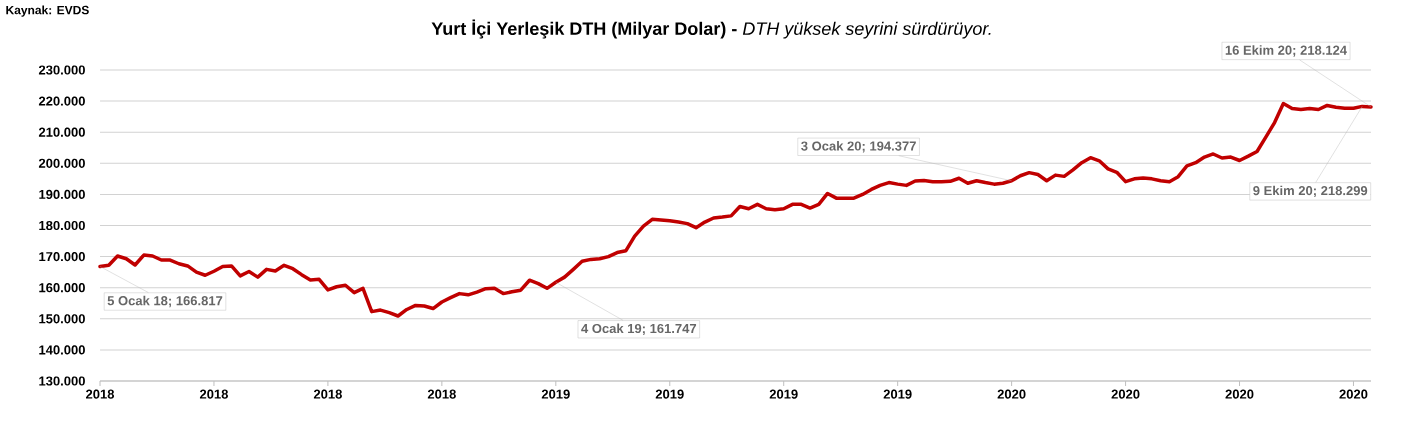 This screenshot has height=421, width=1425. Describe the element at coordinates (62, 319) in the screenshot. I see `y-tick-label: 150.000` at that location.